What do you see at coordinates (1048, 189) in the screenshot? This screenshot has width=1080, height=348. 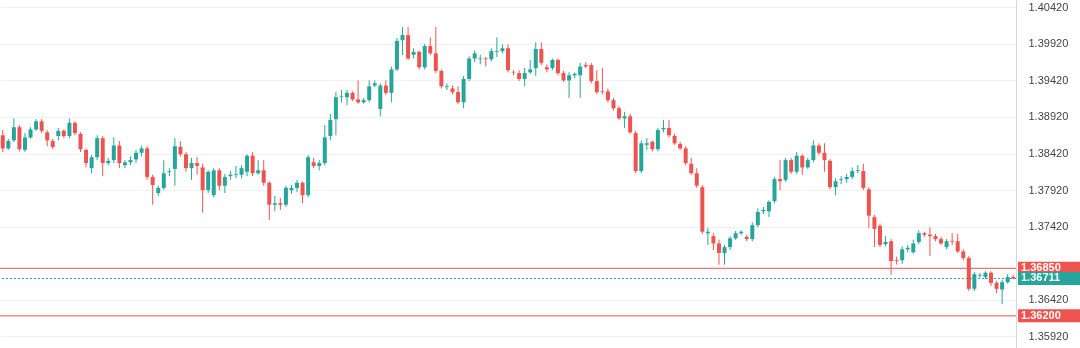 I see `y-tick-label: 1.37920` at bounding box center [1048, 189].